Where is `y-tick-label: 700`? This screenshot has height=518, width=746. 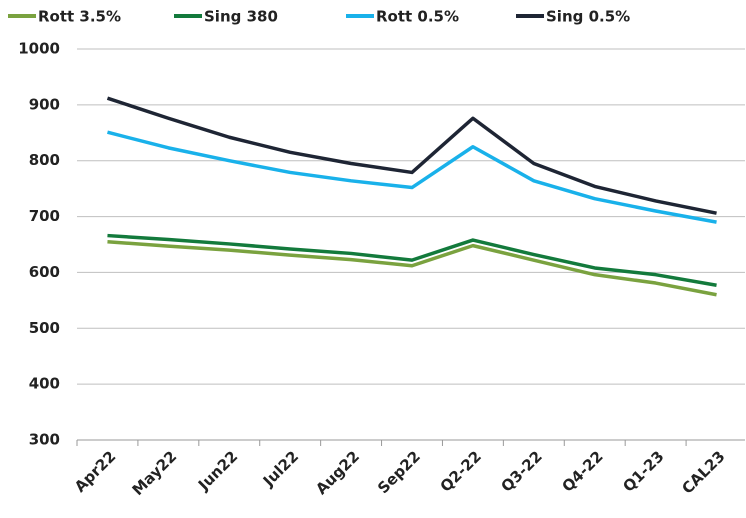 y-tick-label: 700 is located at coordinates (44, 216).